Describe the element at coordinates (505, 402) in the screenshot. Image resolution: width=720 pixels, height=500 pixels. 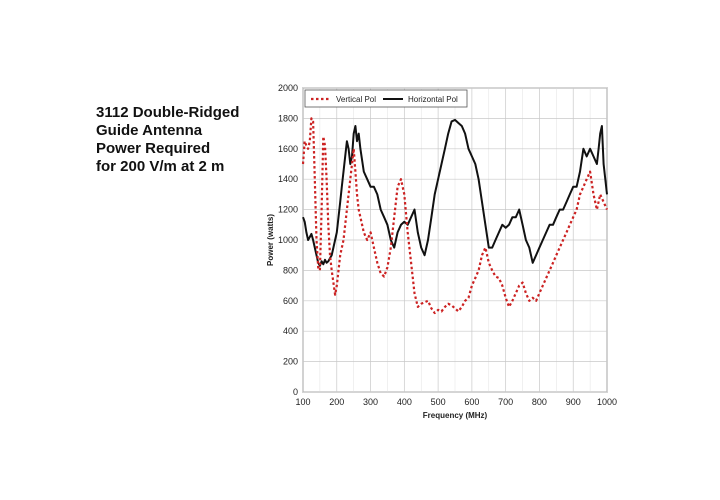
I see `x-tick-label: 700` at that location.